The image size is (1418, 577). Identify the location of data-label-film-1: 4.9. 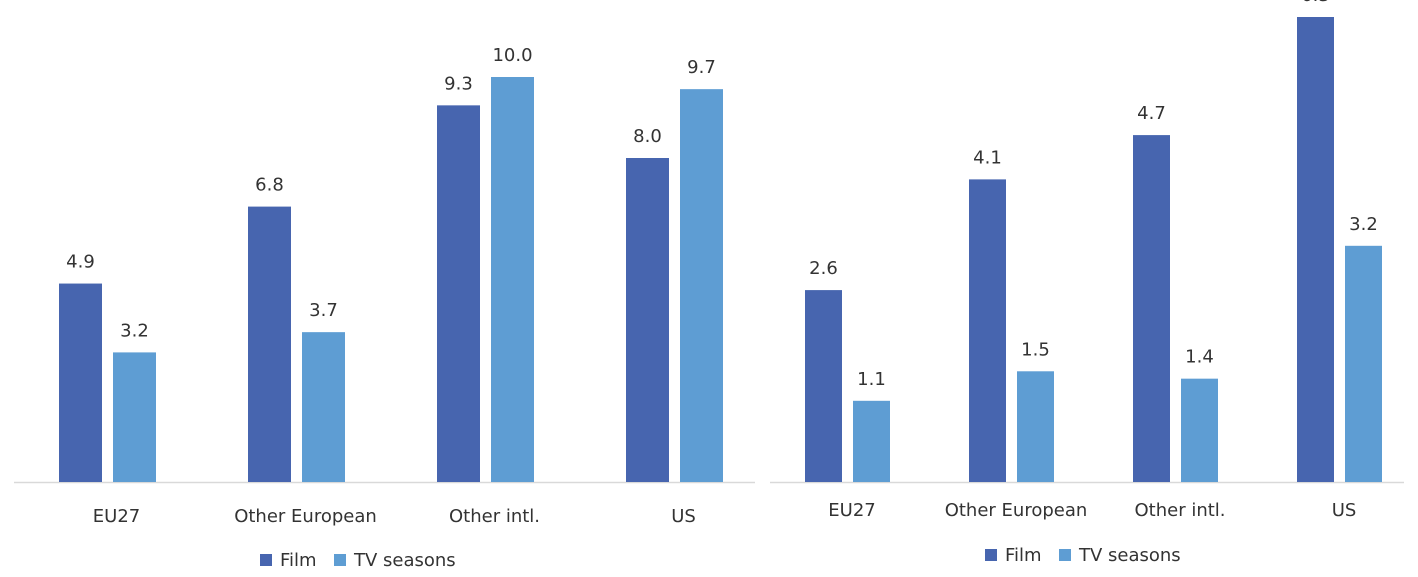
(80, 262).